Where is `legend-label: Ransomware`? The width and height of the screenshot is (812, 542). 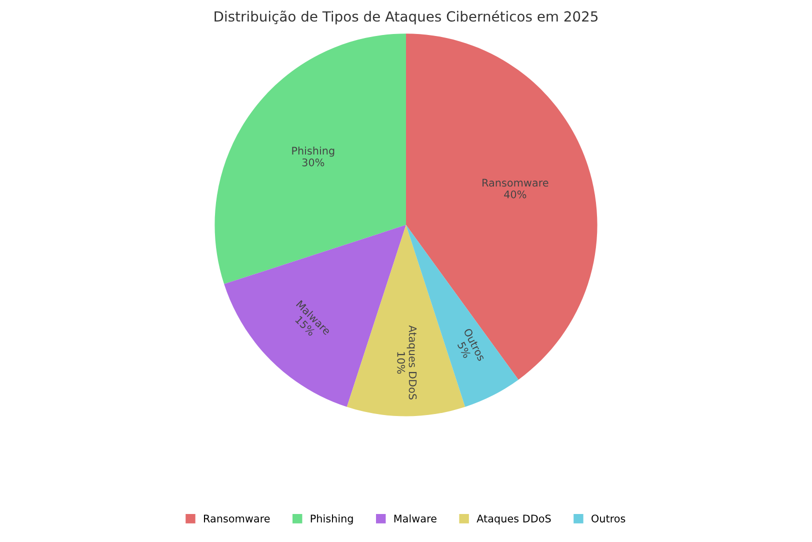 legend-label: Ransomware is located at coordinates (237, 518).